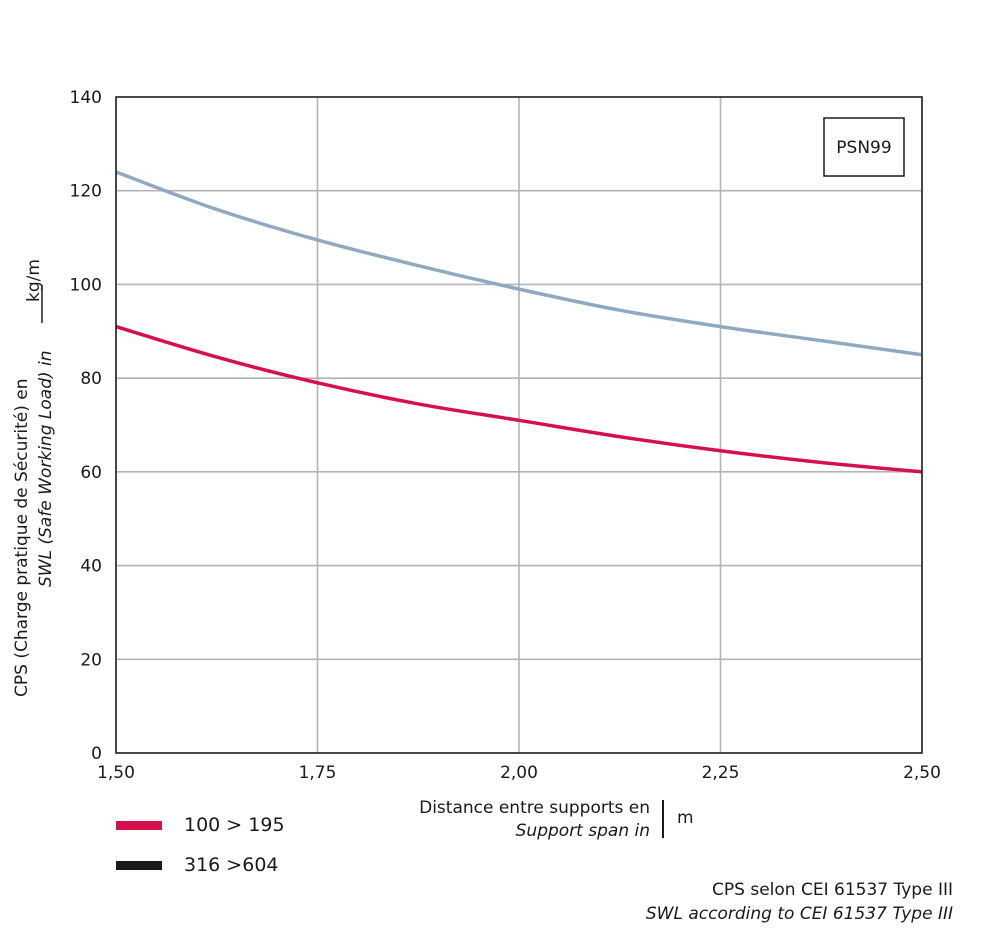  What do you see at coordinates (91, 660) in the screenshot?
I see `y-tick-label: 20` at bounding box center [91, 660].